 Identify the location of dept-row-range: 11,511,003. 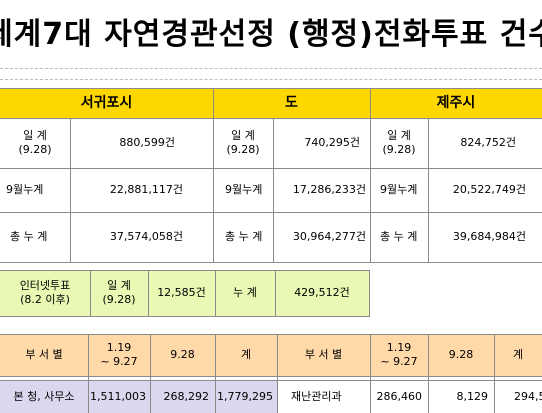
(119, 396).